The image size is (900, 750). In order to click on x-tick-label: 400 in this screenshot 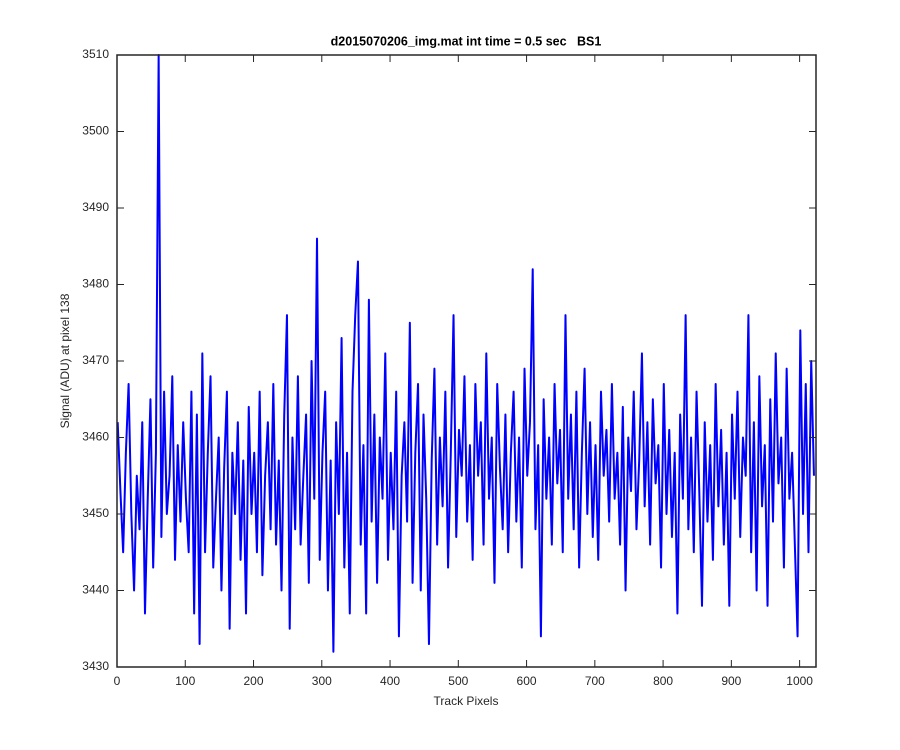, I will do `click(390, 681)`.